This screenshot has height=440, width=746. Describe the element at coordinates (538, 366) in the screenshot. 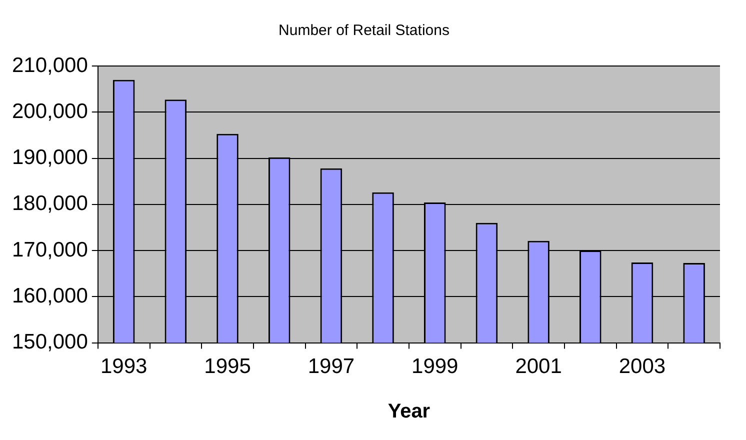

I see `x-tick-label: 2001` at that location.